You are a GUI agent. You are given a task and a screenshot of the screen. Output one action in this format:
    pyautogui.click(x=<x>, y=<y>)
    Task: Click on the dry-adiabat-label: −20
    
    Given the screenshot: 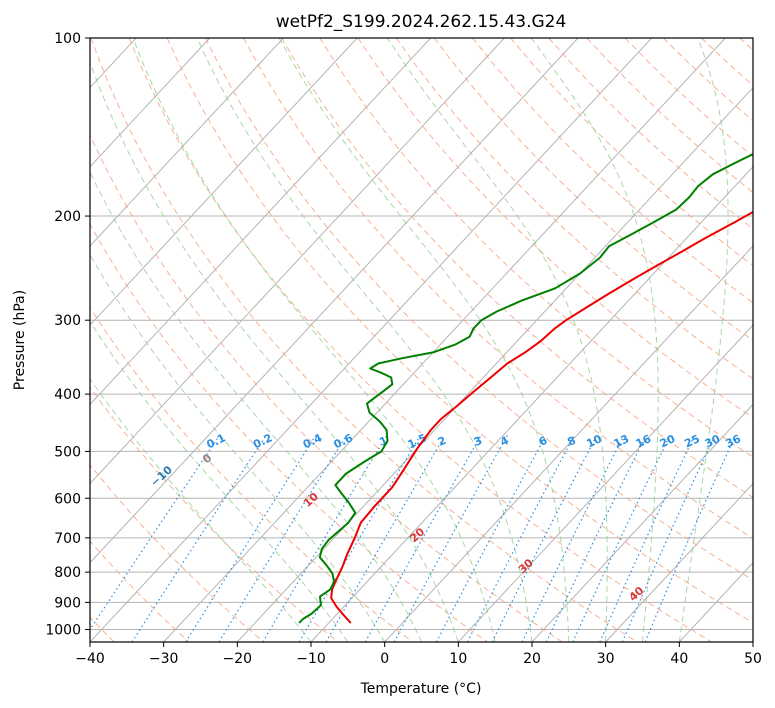 What is the action you would take?
    pyautogui.click(x=63, y=430)
    